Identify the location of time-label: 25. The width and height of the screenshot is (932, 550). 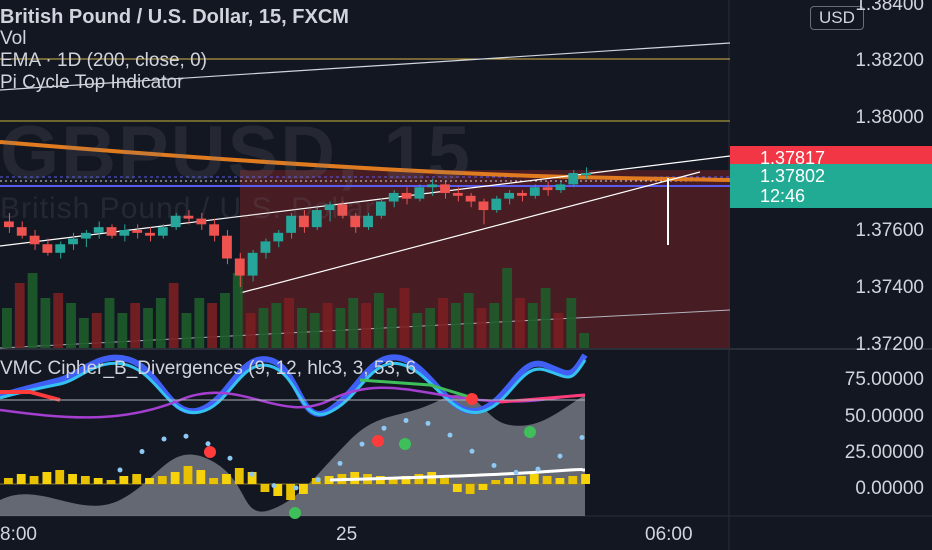
(347, 534).